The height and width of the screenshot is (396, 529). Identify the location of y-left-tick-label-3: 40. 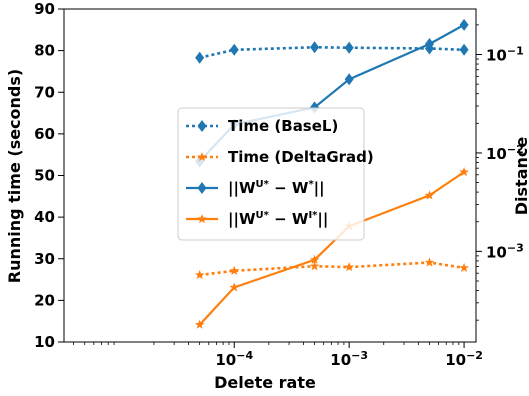
(44, 217).